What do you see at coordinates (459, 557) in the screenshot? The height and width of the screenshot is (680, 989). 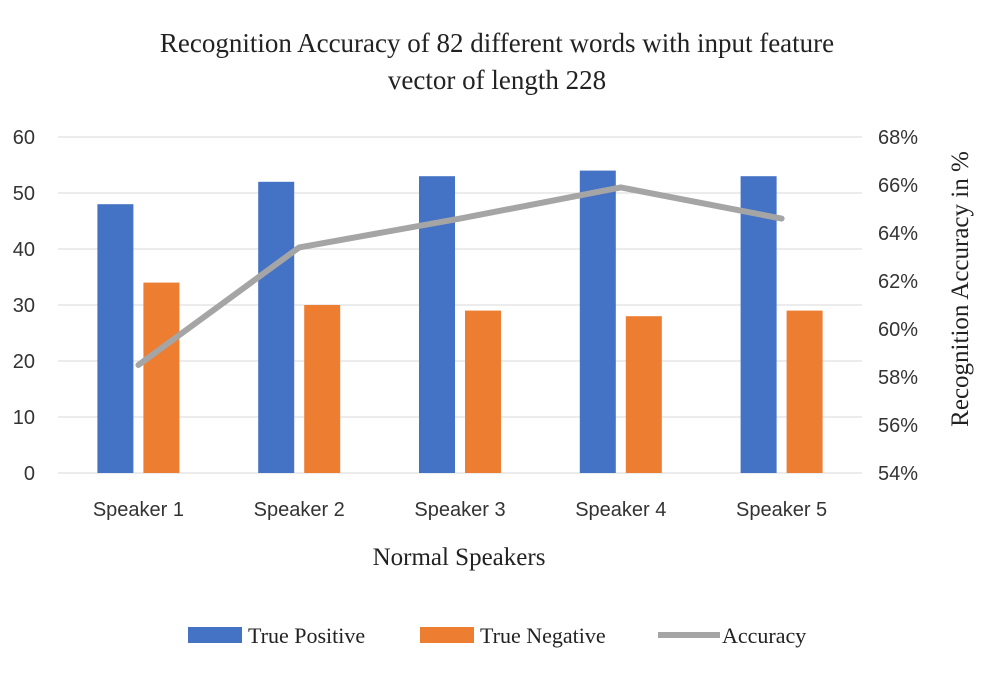 I see `x-axis-title: Normal Speakers` at bounding box center [459, 557].